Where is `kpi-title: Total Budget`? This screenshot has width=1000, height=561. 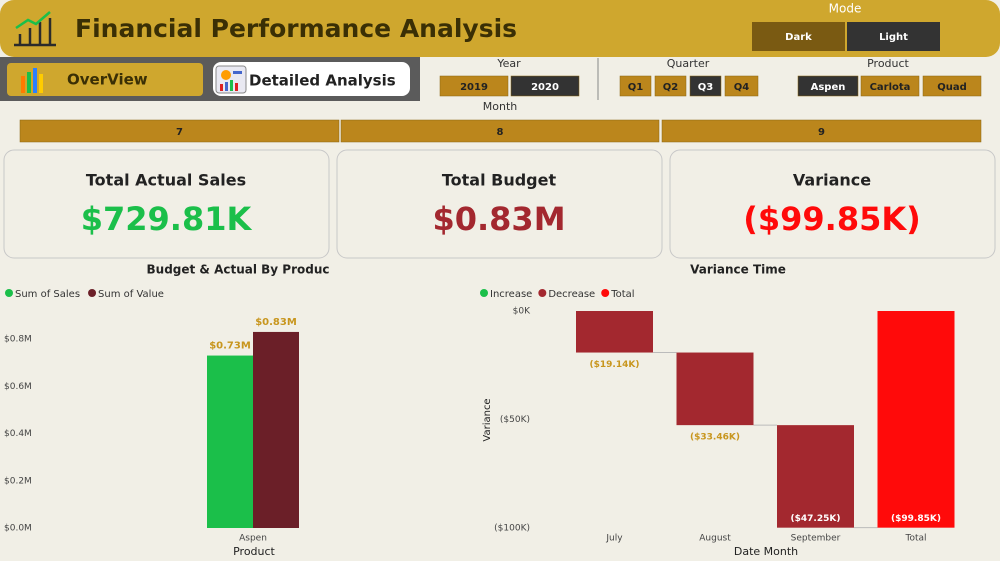 kpi-title: Total Budget is located at coordinates (499, 180).